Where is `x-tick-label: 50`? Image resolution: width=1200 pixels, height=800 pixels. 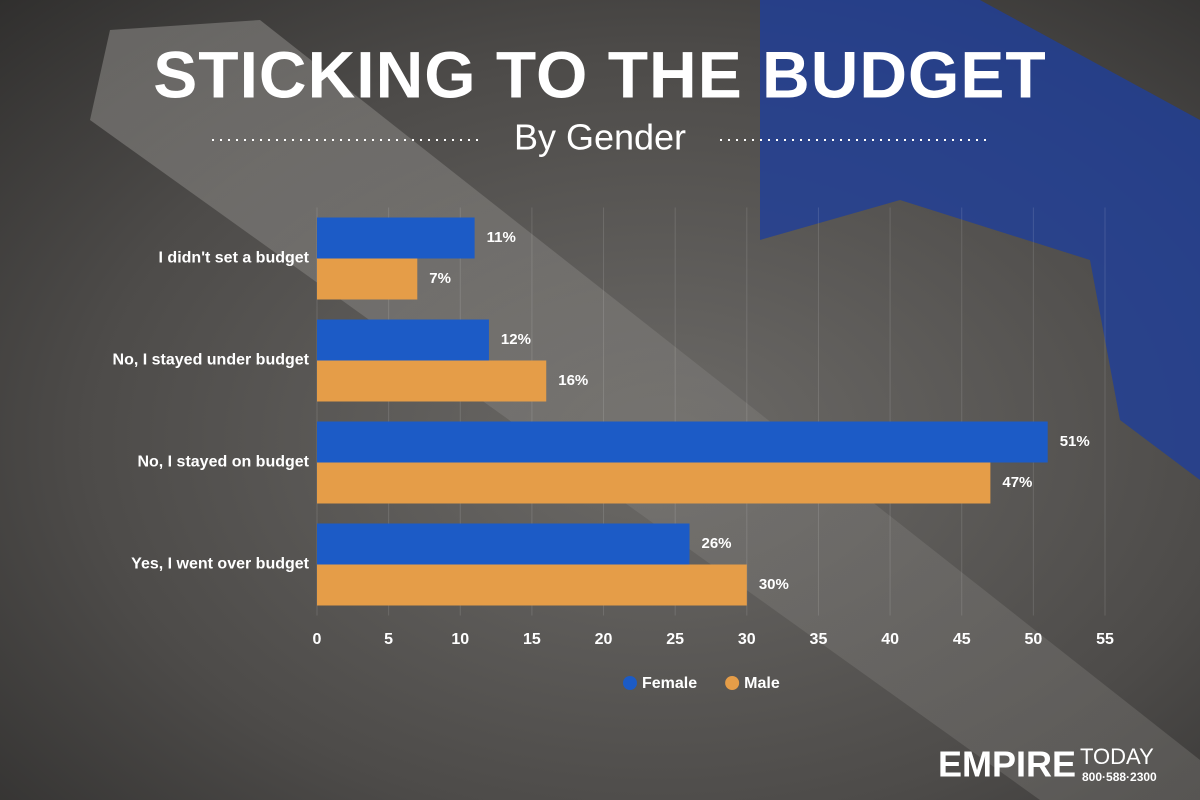 x-tick-label: 50 is located at coordinates (1033, 639).